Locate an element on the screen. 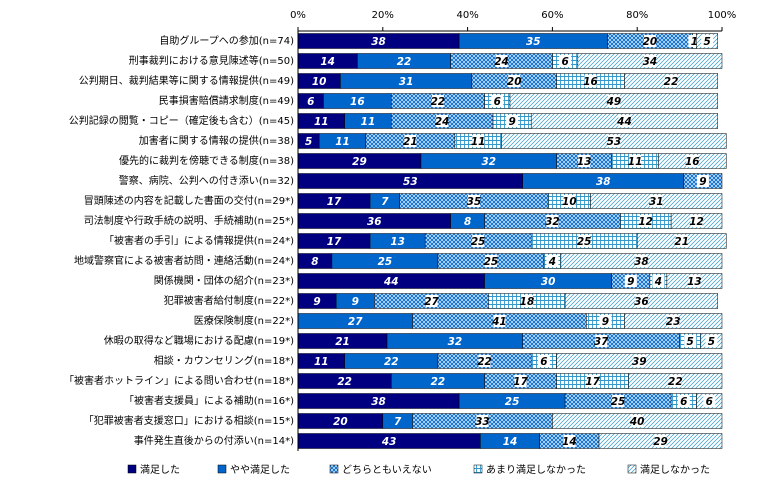  legend-label: 満足しなかった is located at coordinates (675, 470).